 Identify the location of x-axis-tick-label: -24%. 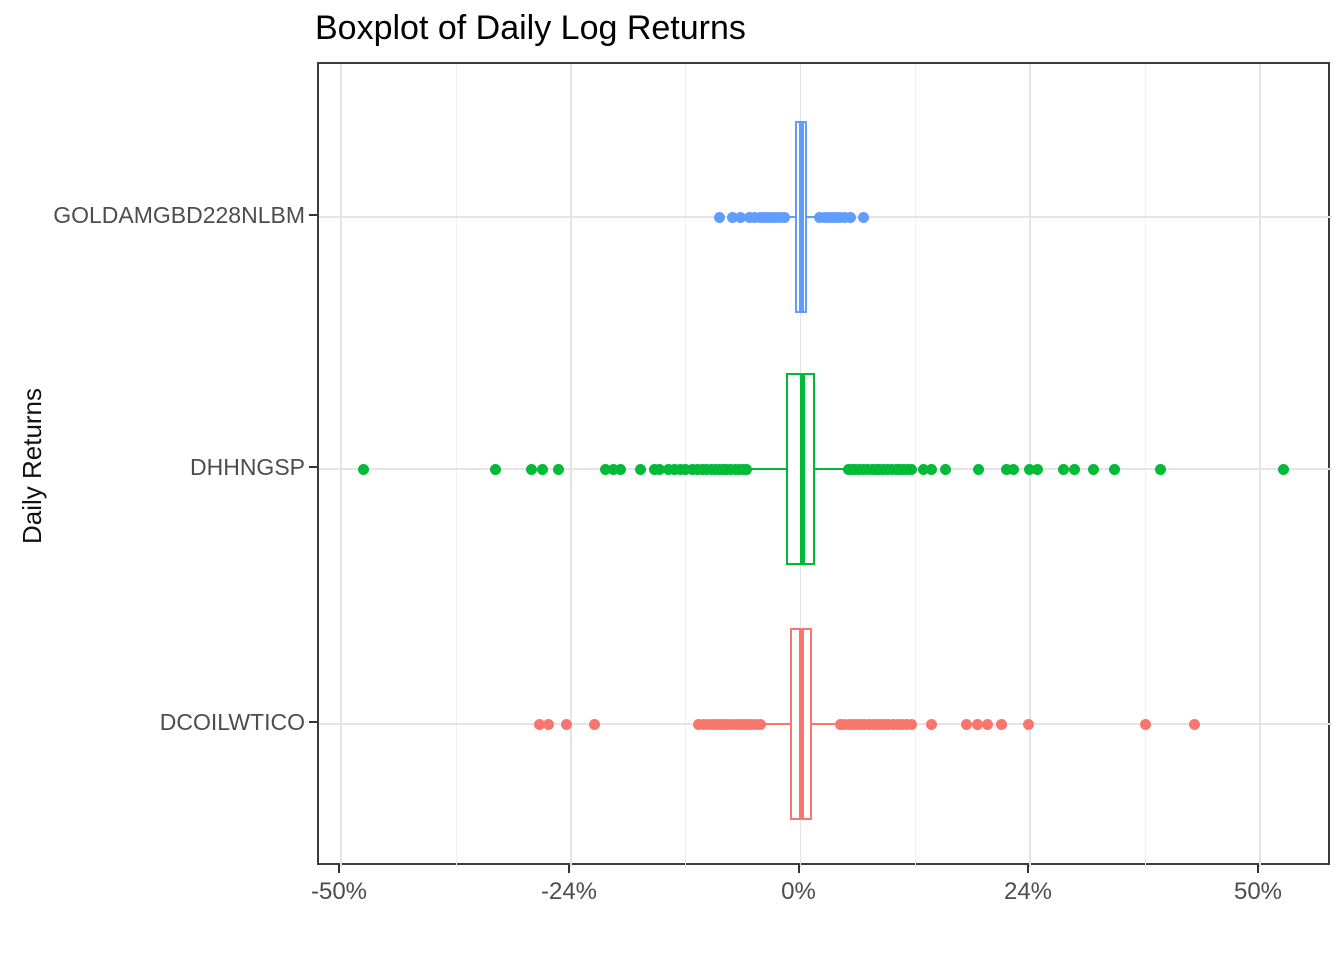
(569, 891).